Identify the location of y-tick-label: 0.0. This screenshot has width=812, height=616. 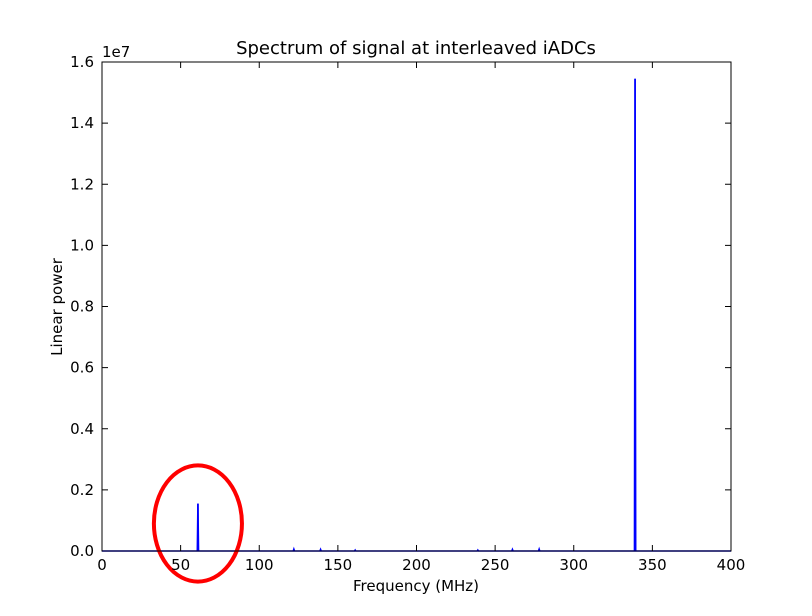
(82, 551).